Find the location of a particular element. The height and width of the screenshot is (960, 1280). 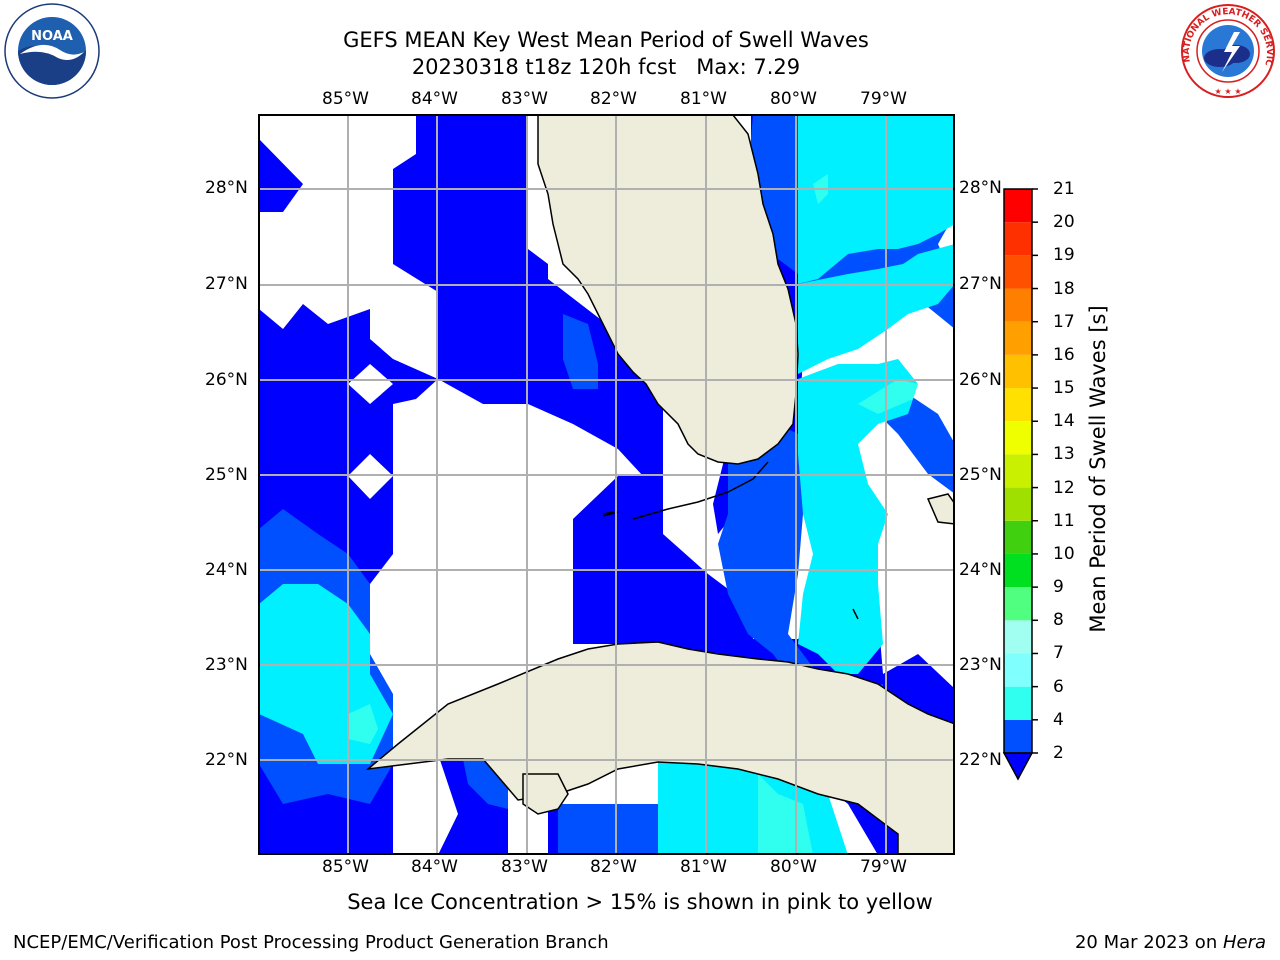

noaa-logo: NOAA is located at coordinates (52, 52).